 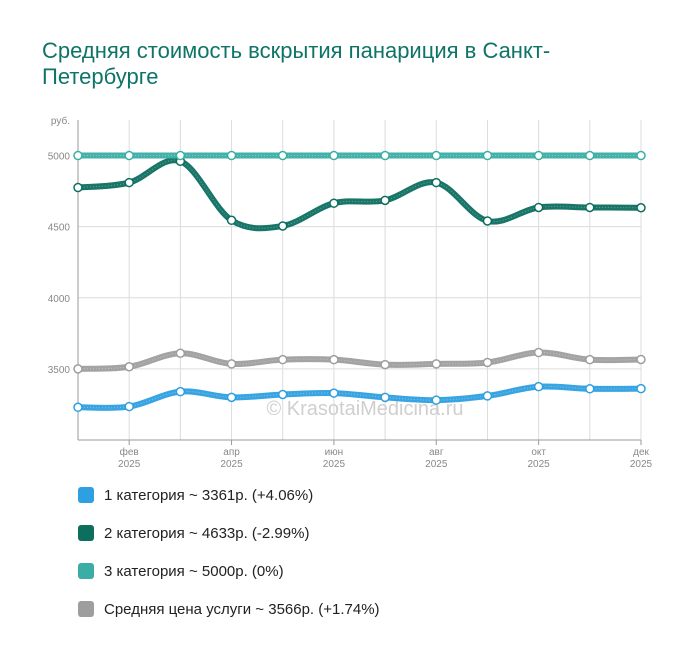 I want to click on legend-item: 3 категория ~ 5000р. (0%), so click(x=229, y=571).